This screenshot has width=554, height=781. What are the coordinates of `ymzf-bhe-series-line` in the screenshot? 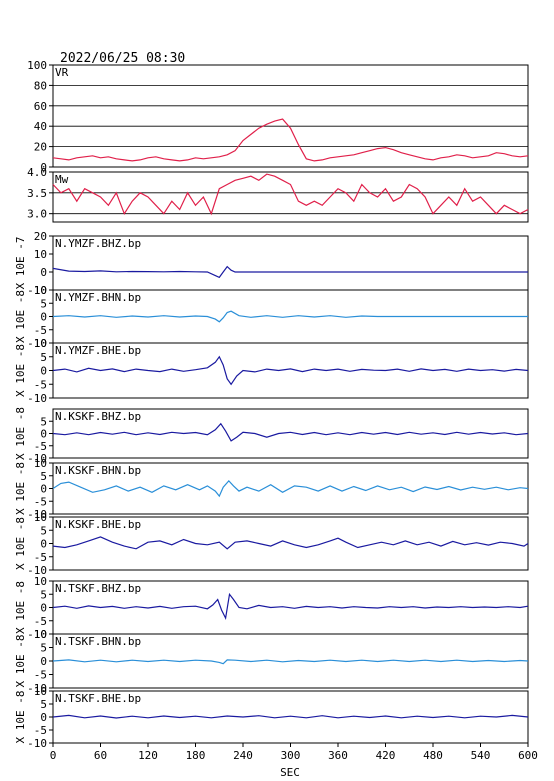 It's located at (290, 370).